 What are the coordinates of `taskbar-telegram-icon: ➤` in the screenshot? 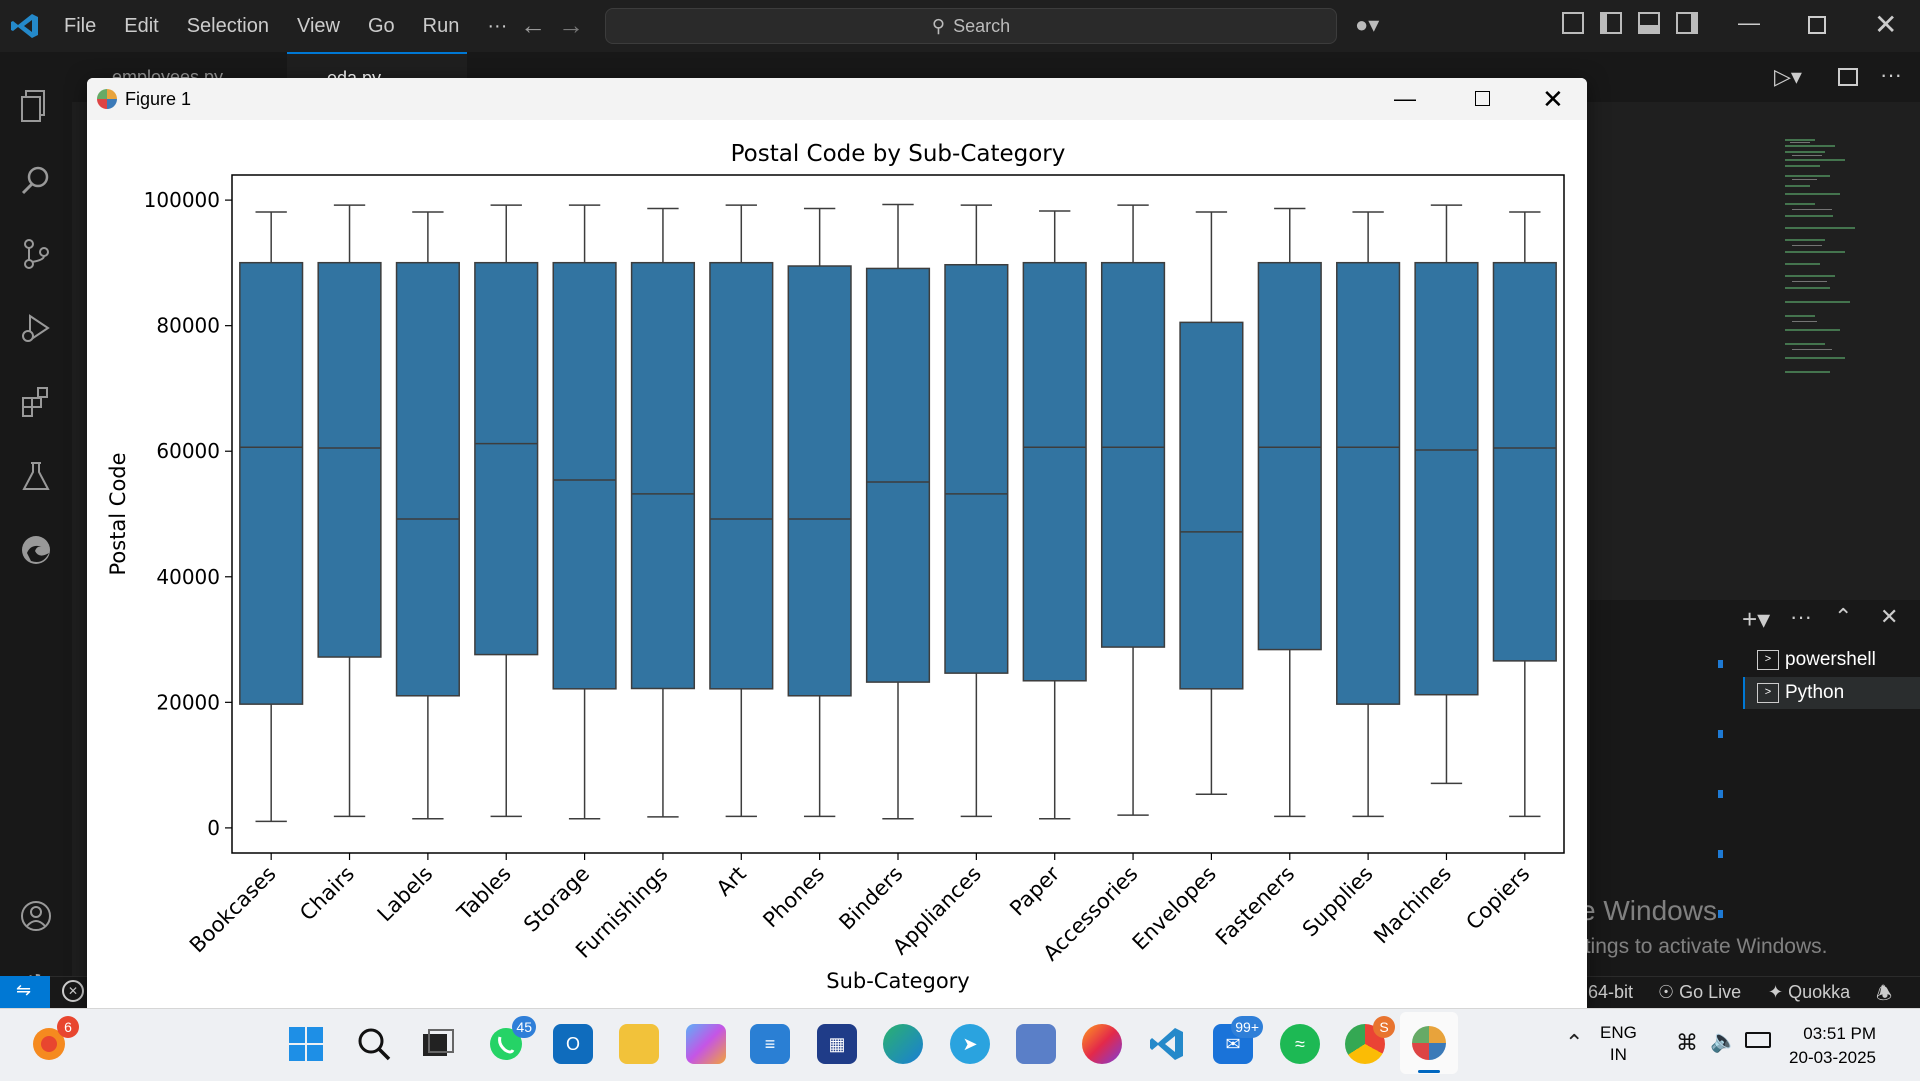 It's located at (970, 1044).